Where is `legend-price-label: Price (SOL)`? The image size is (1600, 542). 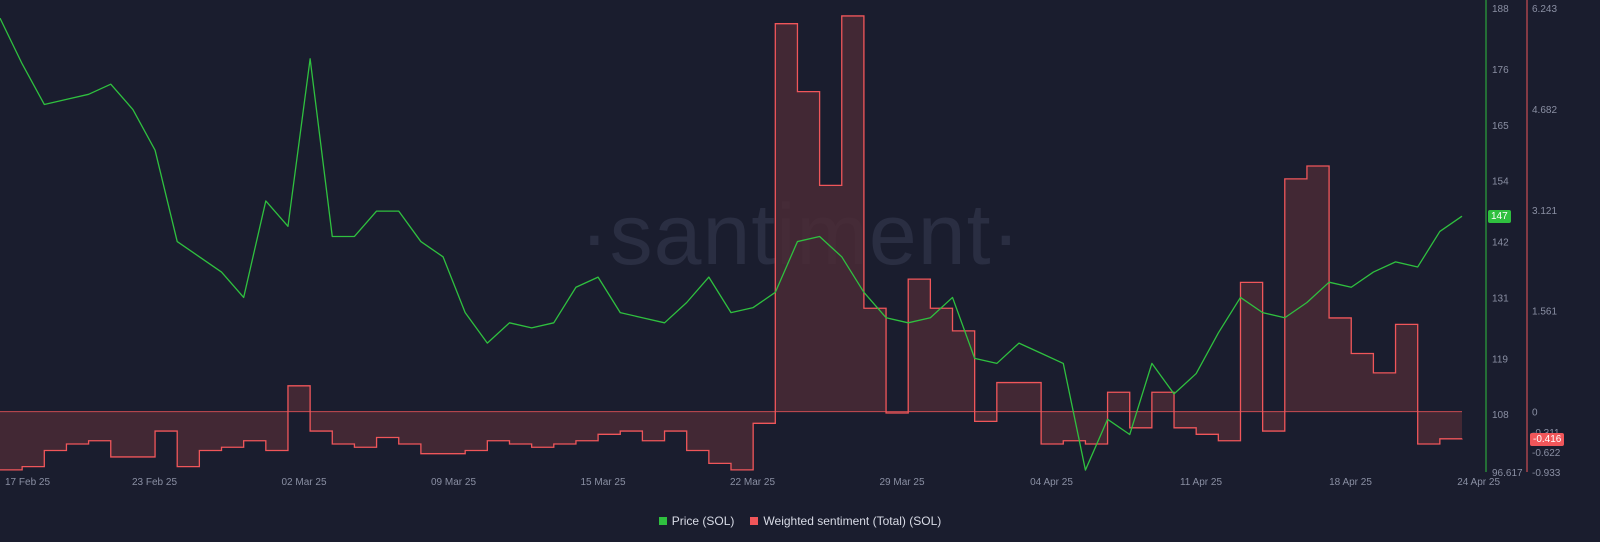
legend-price-label: Price (SOL) is located at coordinates (703, 521).